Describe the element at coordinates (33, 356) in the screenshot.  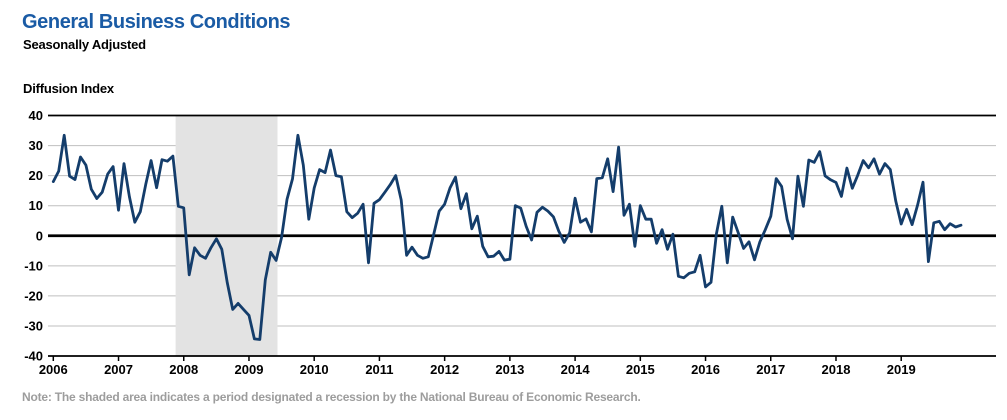
I see `y-tick-label: -40` at that location.